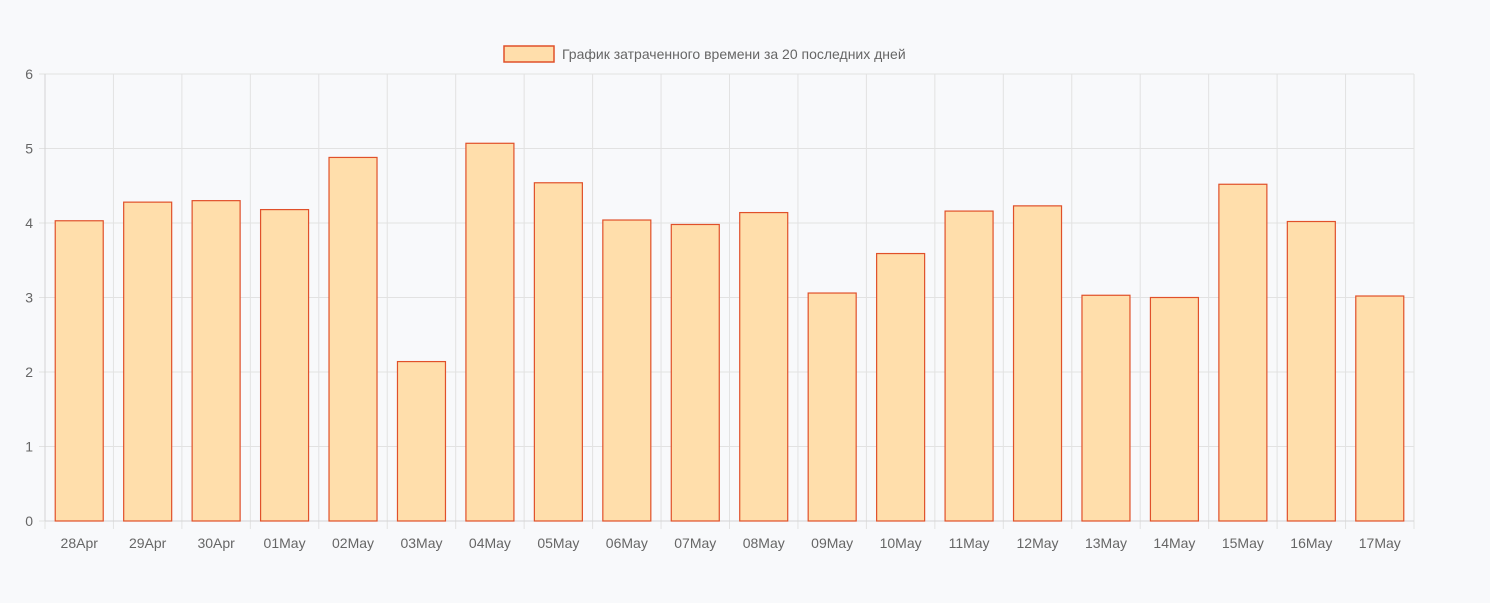 The image size is (1490, 603). Describe the element at coordinates (284, 365) in the screenshot. I see `bar-01May` at that location.